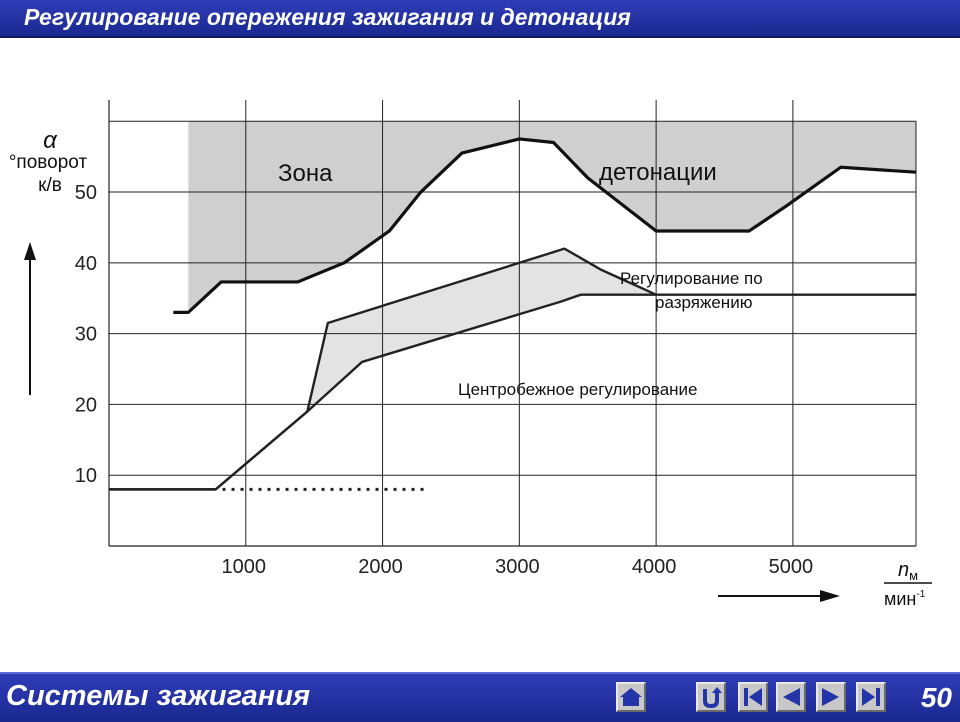 This screenshot has width=960, height=722. What do you see at coordinates (658, 172) in the screenshot?
I see `detonation-label: детонации` at bounding box center [658, 172].